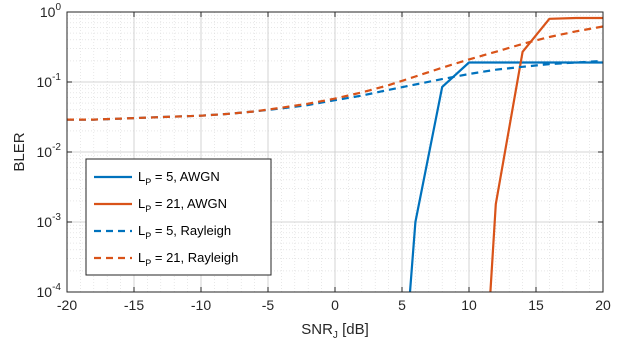 This screenshot has height=349, width=631. Describe the element at coordinates (51, 11) in the screenshot. I see `y-tick-label: 10⁰` at that location.